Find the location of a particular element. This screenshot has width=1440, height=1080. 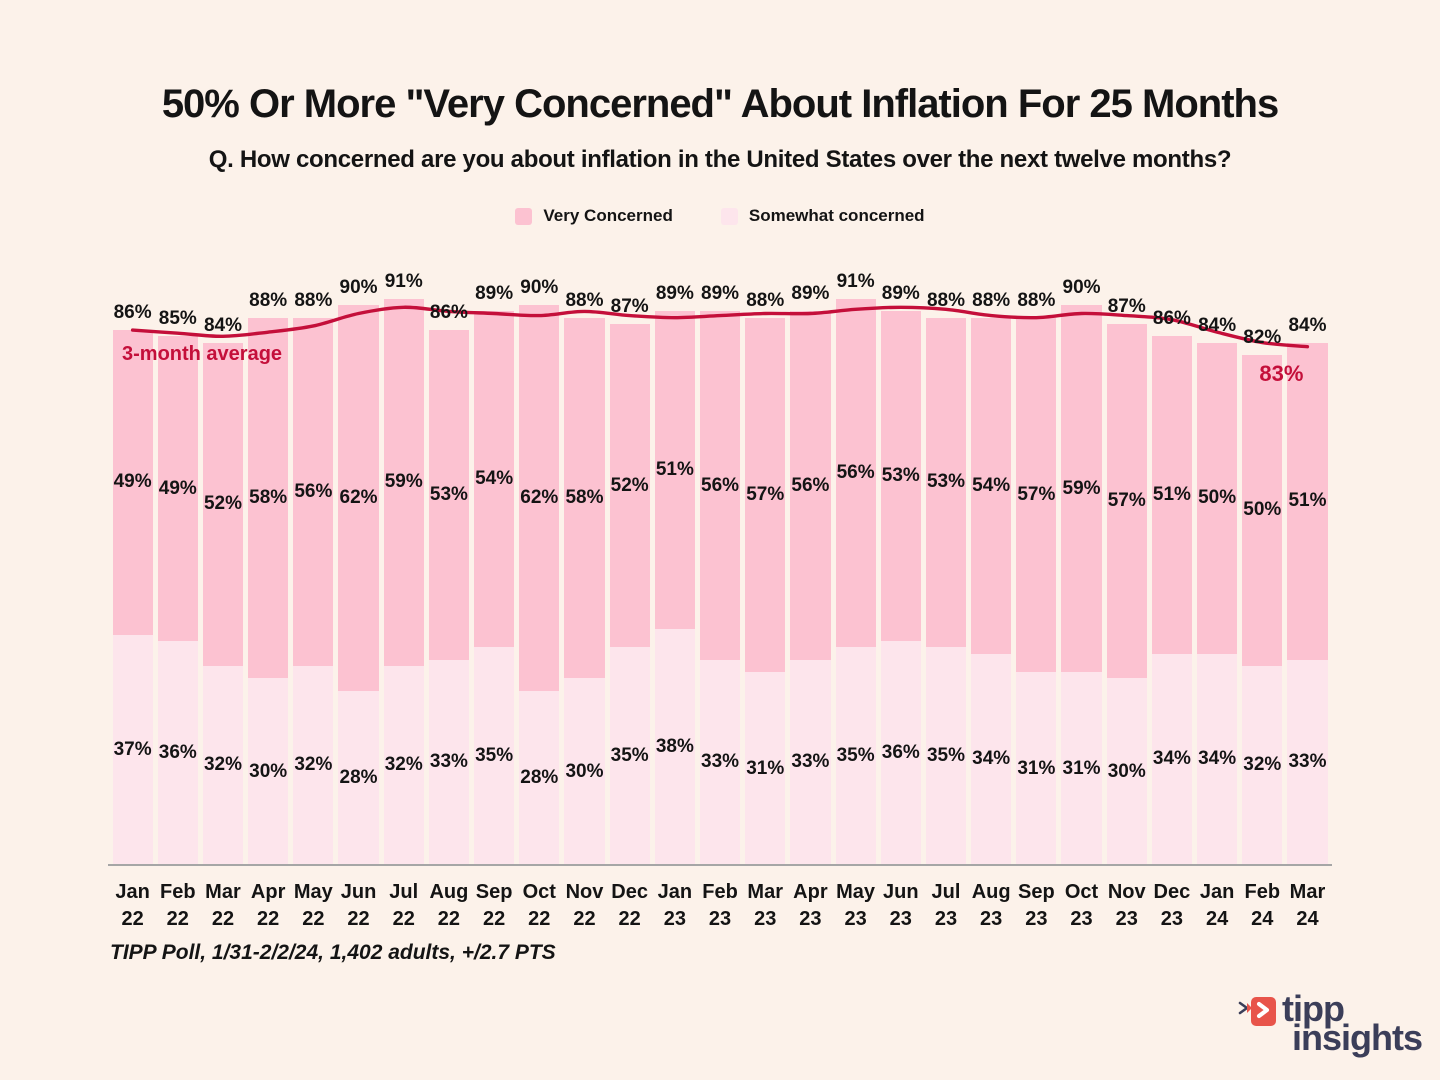

bar-segment-very-concerned: 54% is located at coordinates (991, 485).